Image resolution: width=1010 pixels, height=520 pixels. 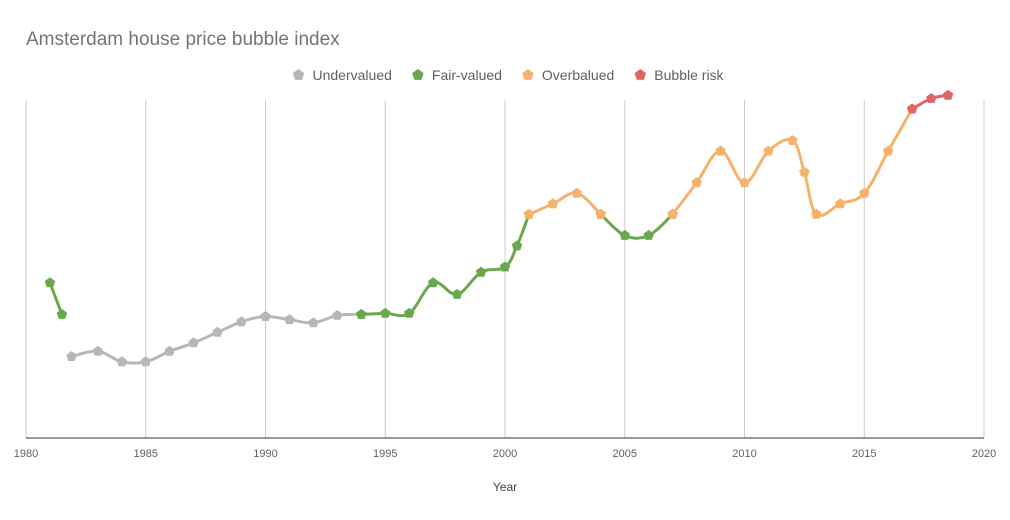 What do you see at coordinates (744, 454) in the screenshot?
I see `x-tick-label-2010: 2010` at bounding box center [744, 454].